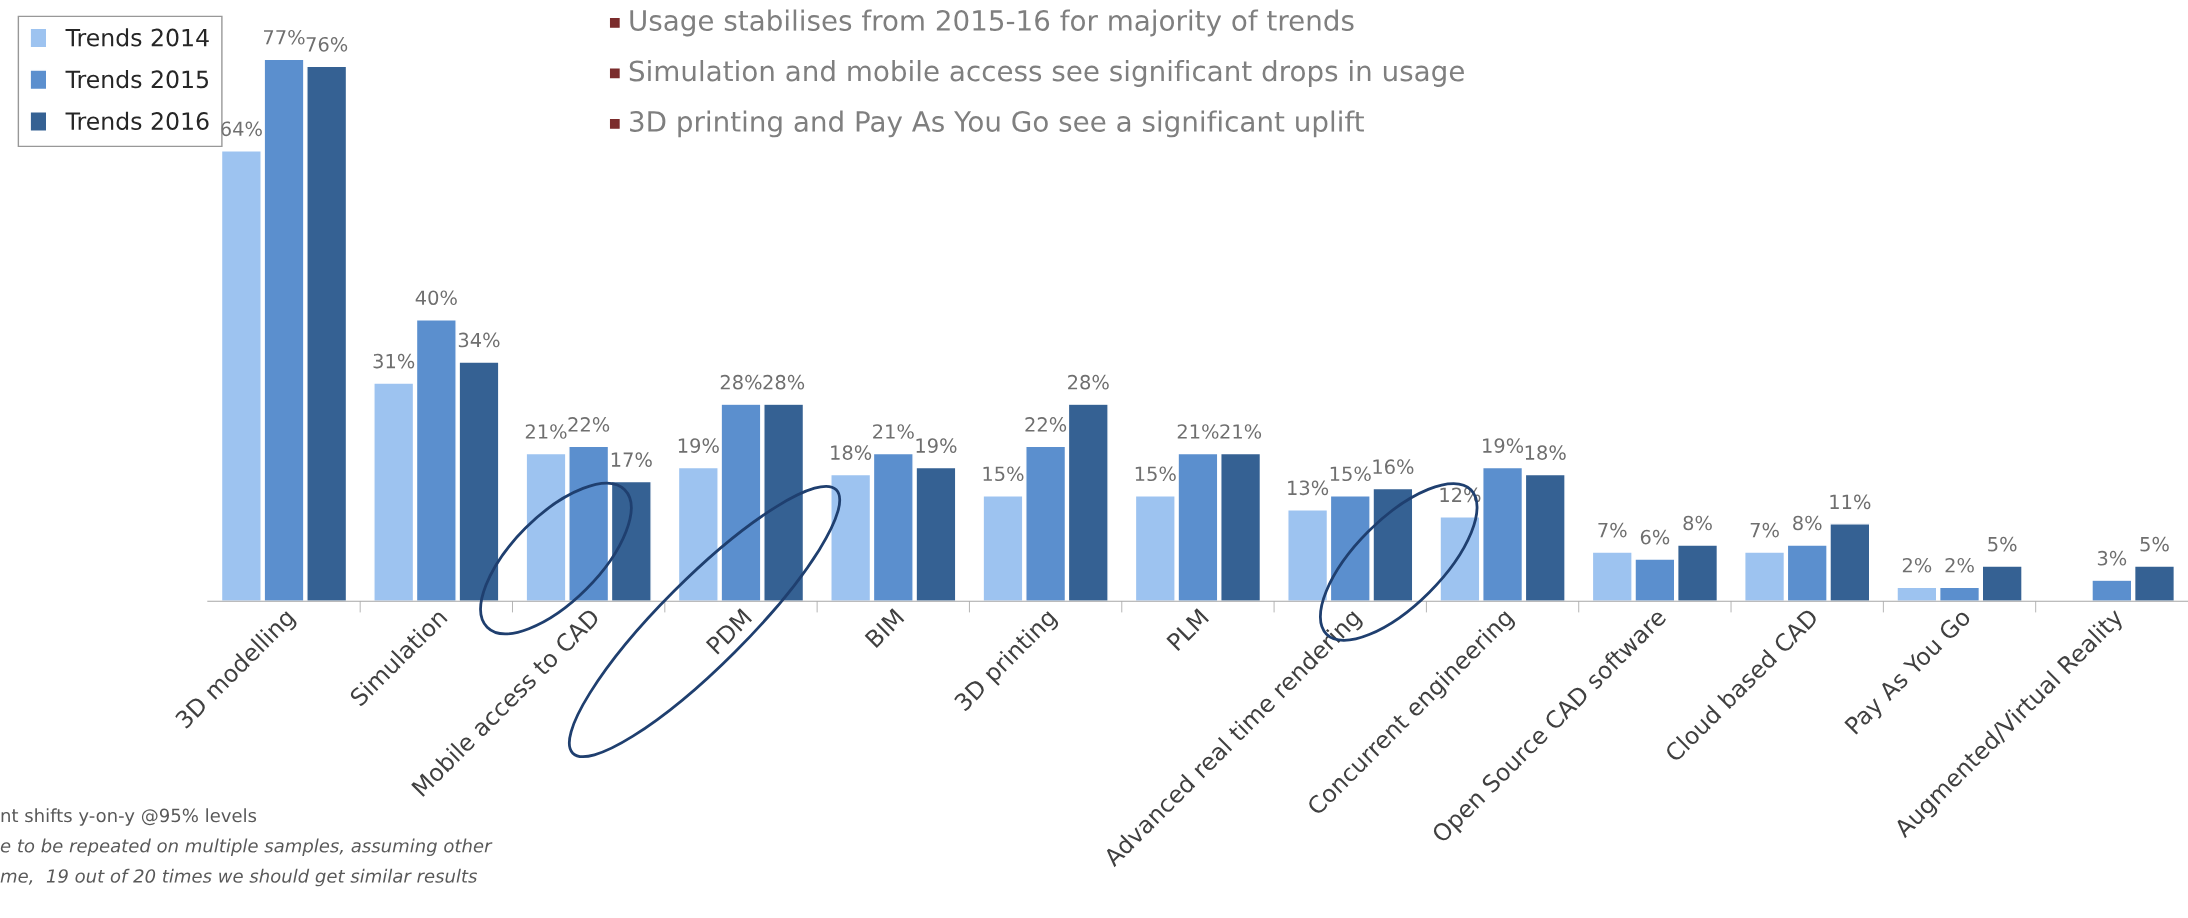  What do you see at coordinates (137, 37) in the screenshot?
I see `legend-label: Trends 2014` at bounding box center [137, 37].